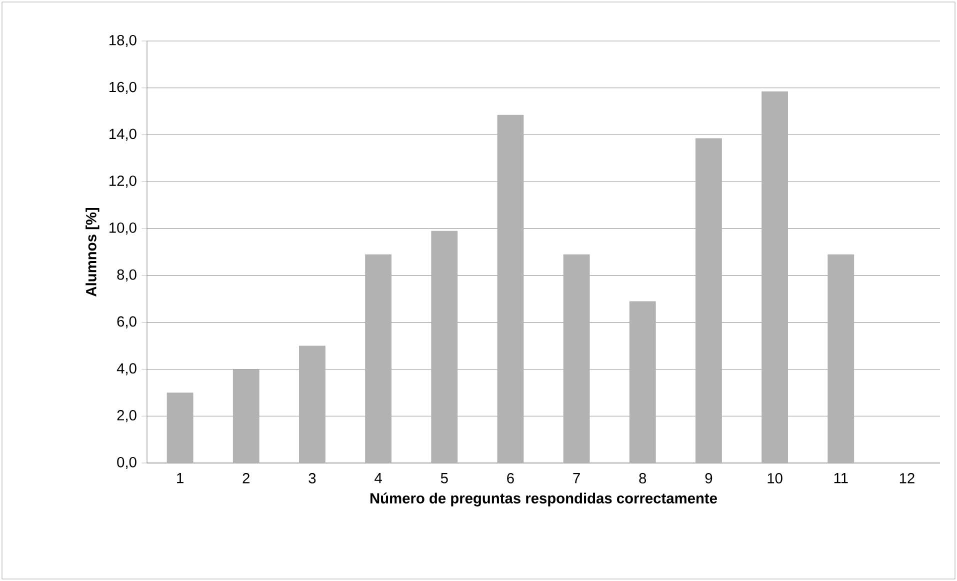  What do you see at coordinates (841, 478) in the screenshot?
I see `x-tick-label: 11` at bounding box center [841, 478].